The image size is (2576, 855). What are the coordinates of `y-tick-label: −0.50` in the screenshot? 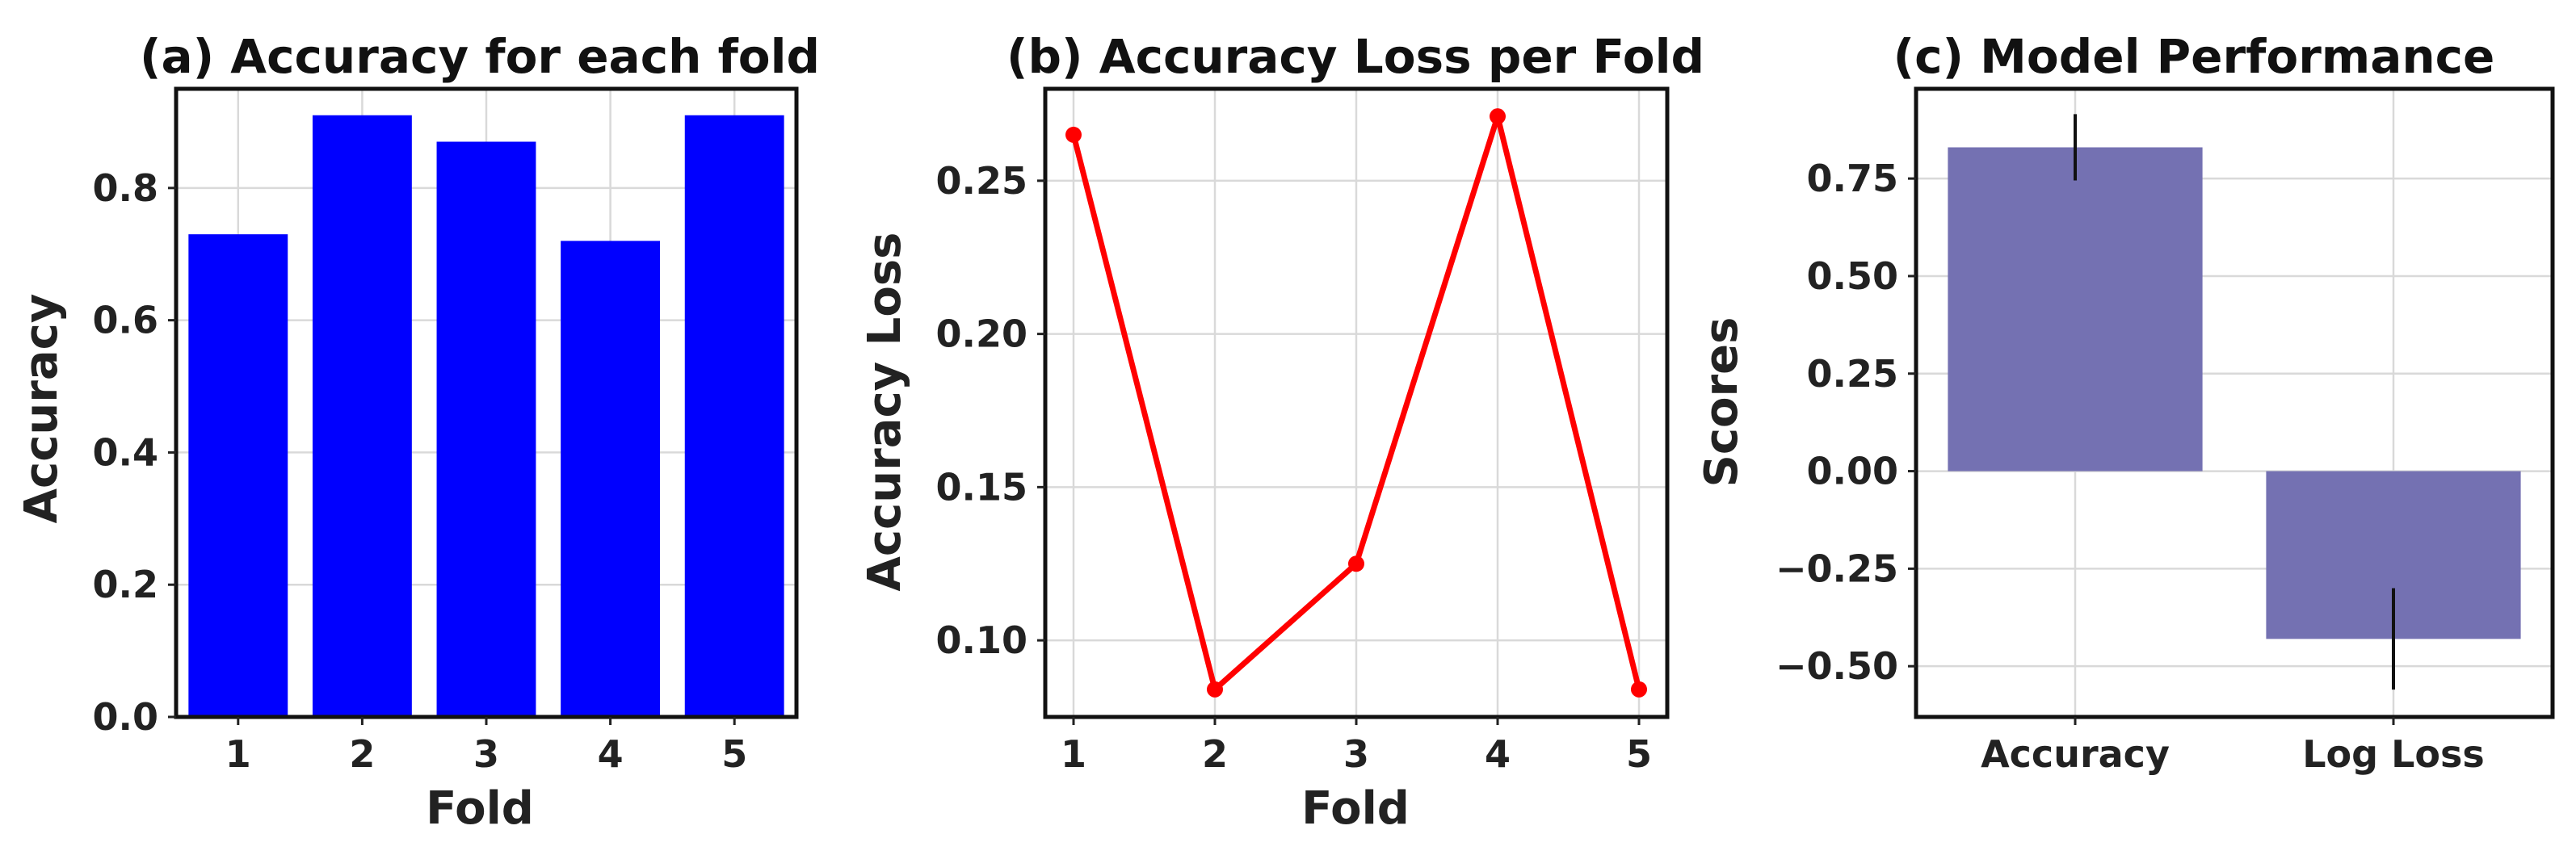 It's located at (1837, 666).